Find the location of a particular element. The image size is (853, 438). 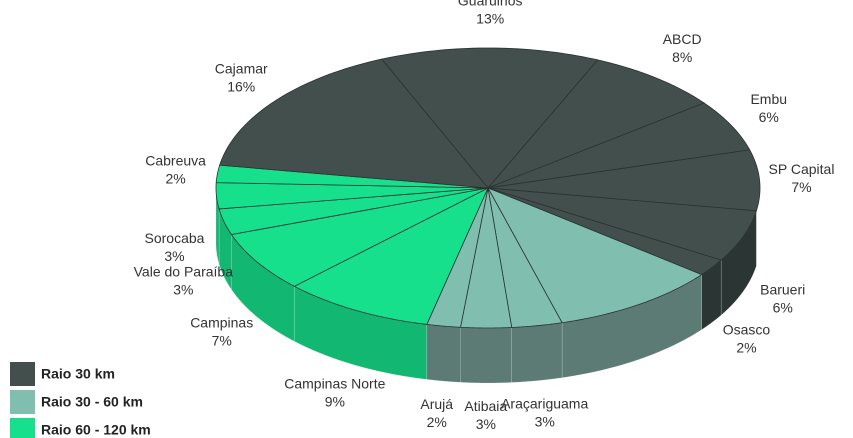

slice-label: Cajamar is located at coordinates (241, 69).